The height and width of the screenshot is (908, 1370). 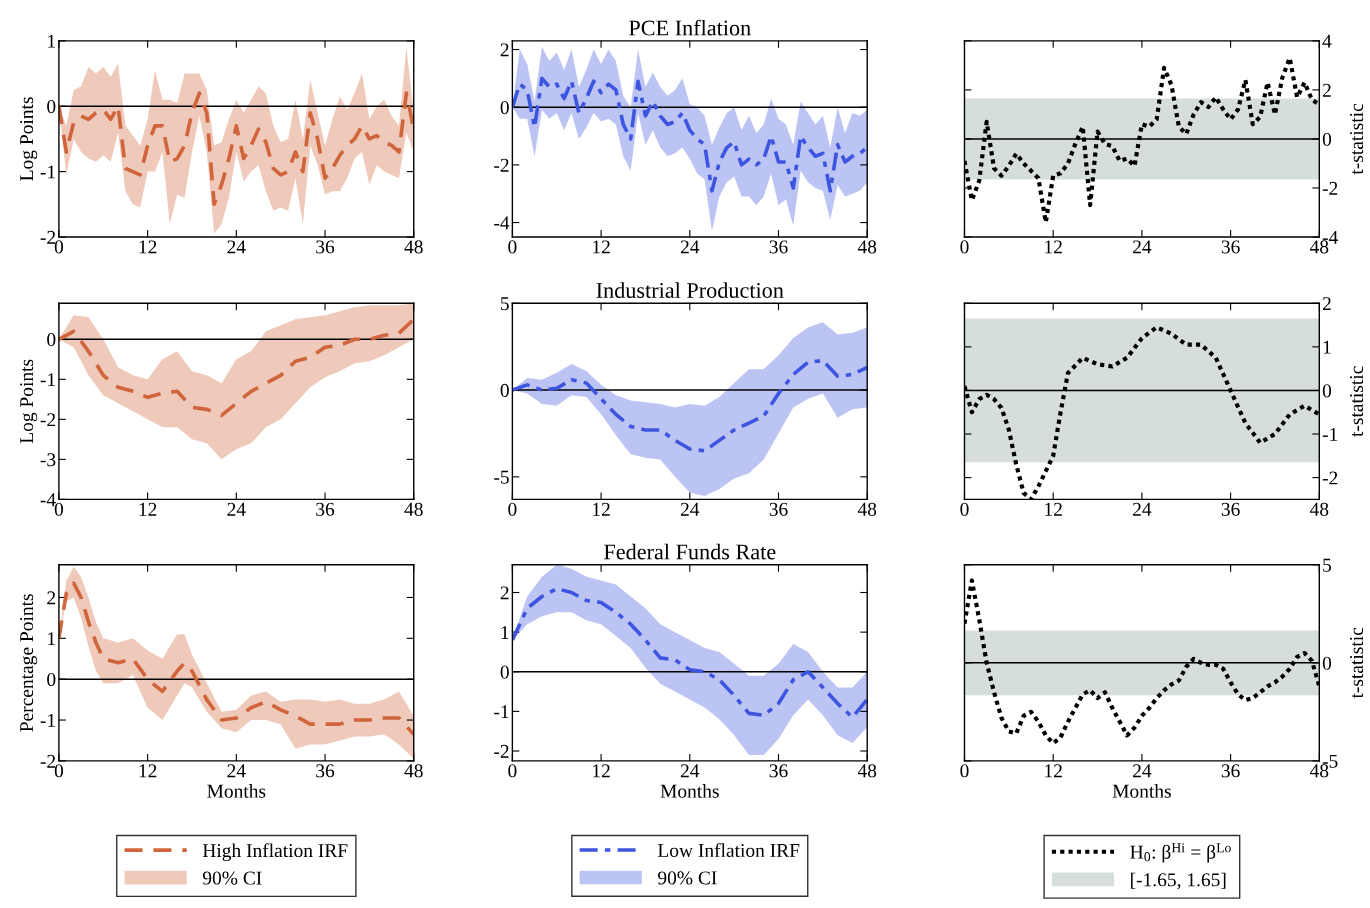 I want to click on legend-label: [-1.65, 1.65], so click(x=1178, y=881).